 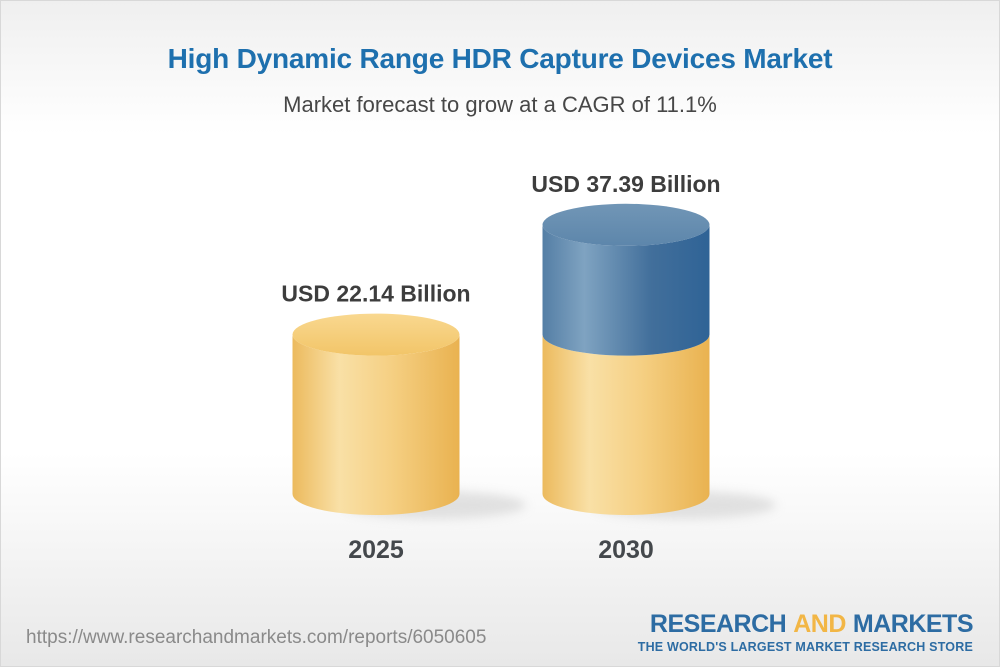 What do you see at coordinates (375, 294) in the screenshot?
I see `value-label-2025: USD 22.14 Billion` at bounding box center [375, 294].